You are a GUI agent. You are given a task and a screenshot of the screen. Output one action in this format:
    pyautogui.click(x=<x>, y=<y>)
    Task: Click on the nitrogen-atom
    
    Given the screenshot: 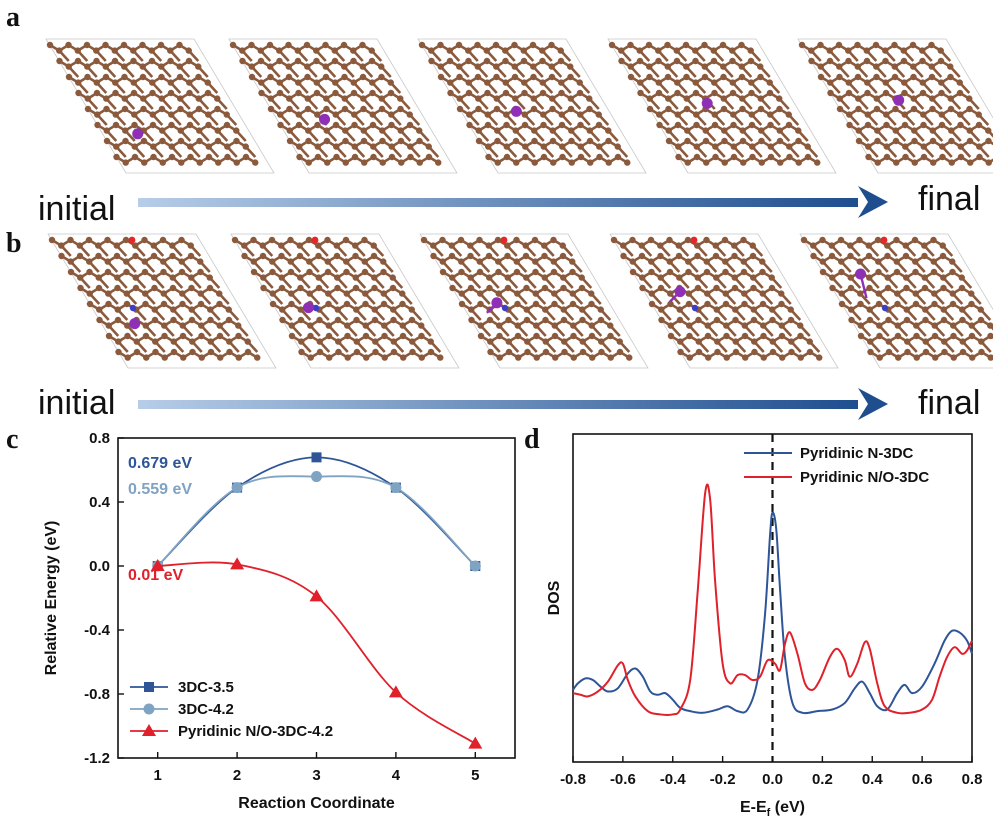 What is the action you would take?
    pyautogui.click(x=133, y=308)
    